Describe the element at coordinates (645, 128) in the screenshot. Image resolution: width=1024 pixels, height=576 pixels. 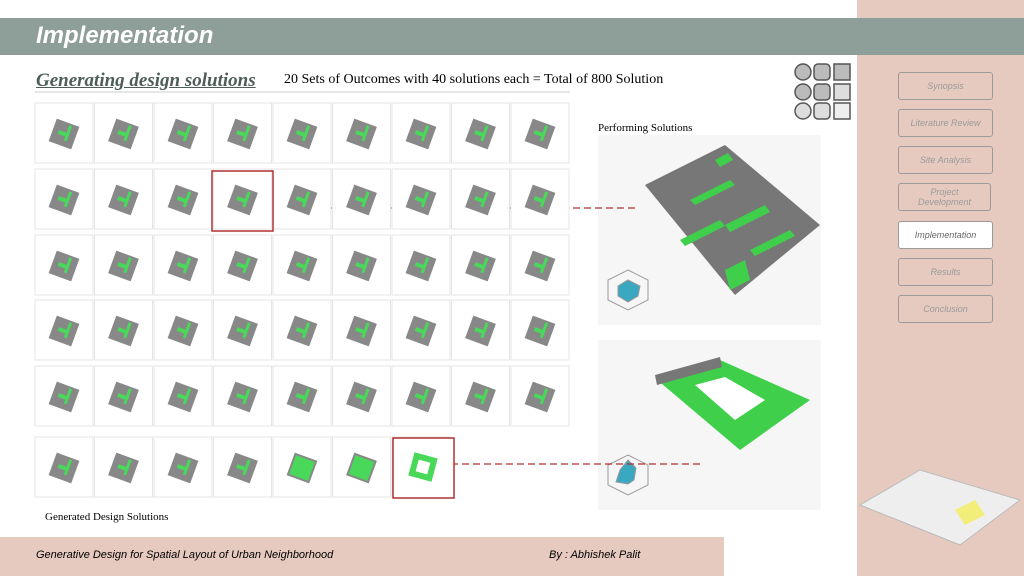
I see `panel-caption: Performing Solutions` at that location.